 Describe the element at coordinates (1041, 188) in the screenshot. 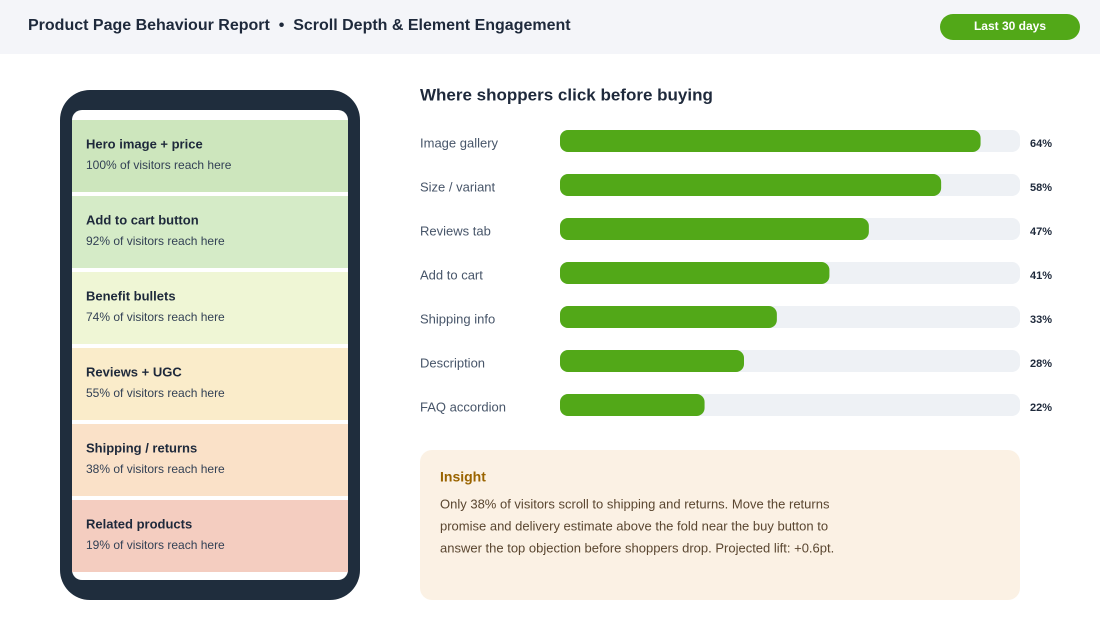

I see `value-label: 58%` at that location.